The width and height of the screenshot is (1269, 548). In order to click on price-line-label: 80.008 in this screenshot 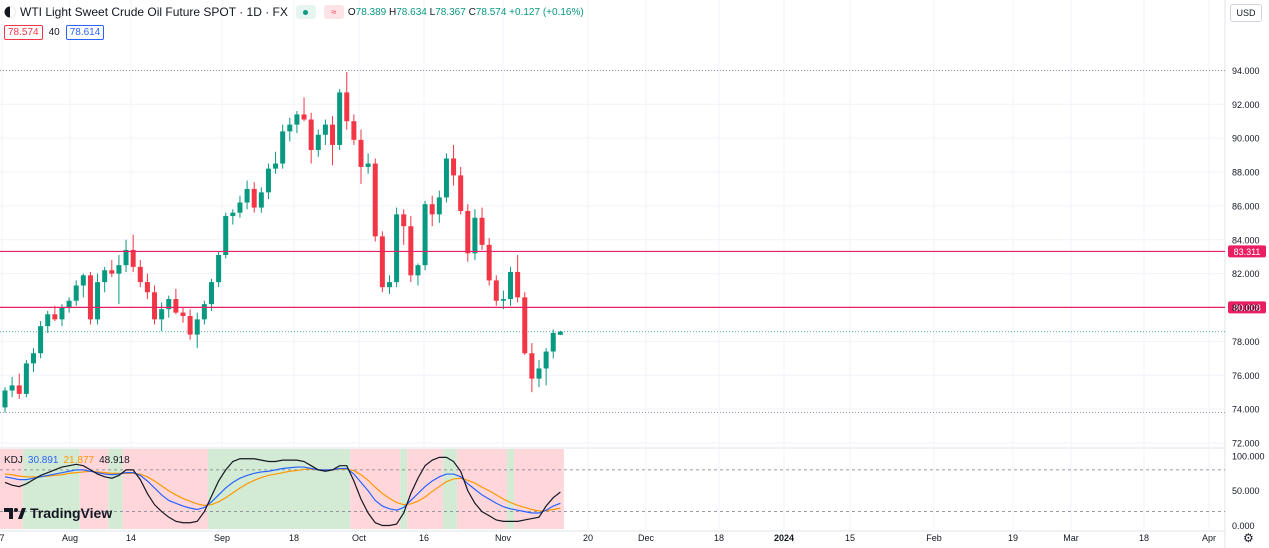, I will do `click(1247, 308)`.